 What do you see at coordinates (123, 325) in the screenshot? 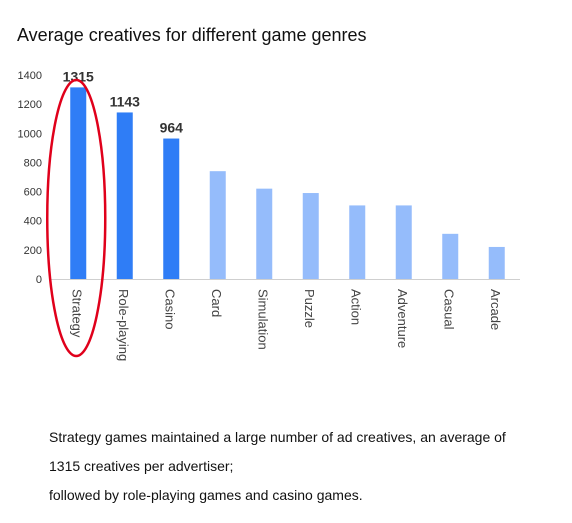
I see `x-tick-label: Role-playing` at bounding box center [123, 325].